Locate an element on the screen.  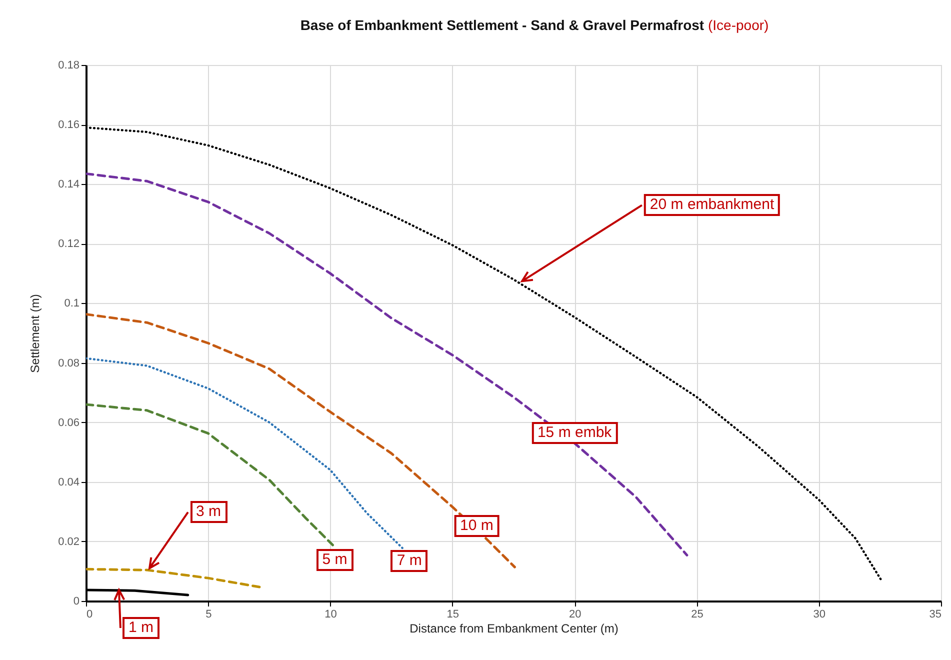
annotation: 1 m is located at coordinates (141, 627).